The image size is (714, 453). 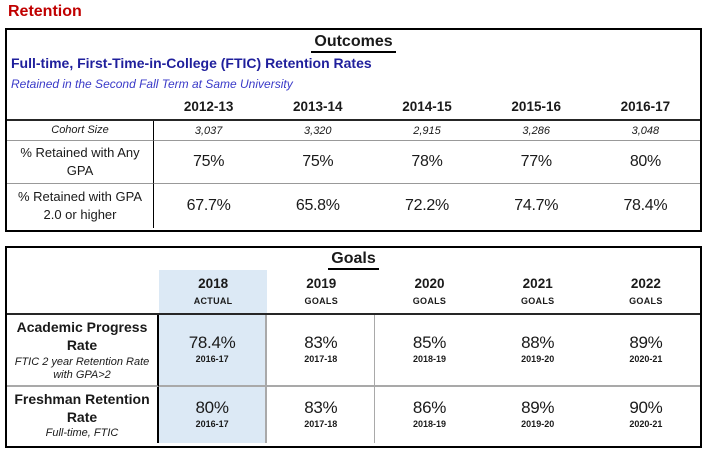 What do you see at coordinates (83, 292) in the screenshot?
I see `goals-corner-cell` at bounding box center [83, 292].